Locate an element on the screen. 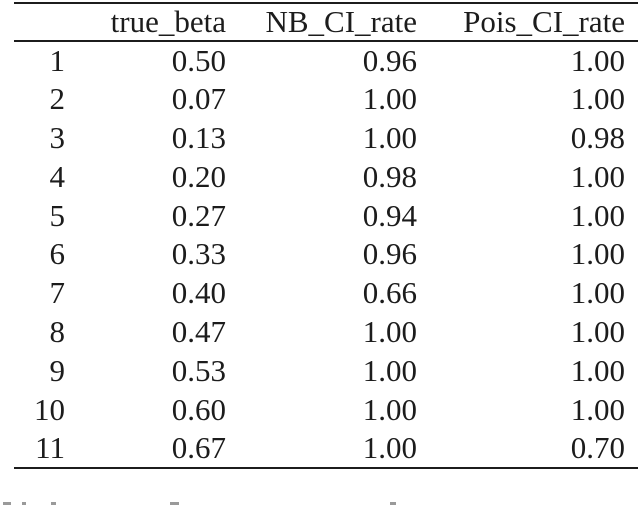  table-row: 1 0.50 0.96 1.00 is located at coordinates (326, 60).